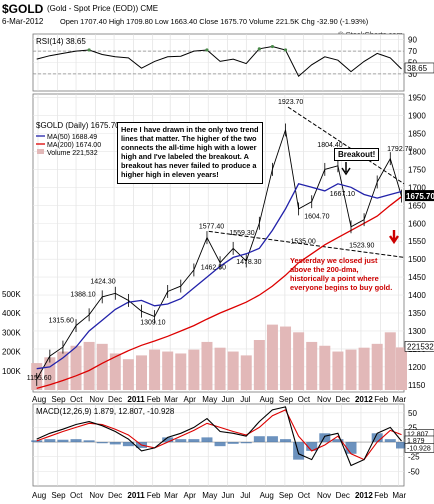 The width and height of the screenshot is (434, 504). Describe the element at coordinates (417, 331) in the screenshot. I see `price-tick-label: 1300` at that location.